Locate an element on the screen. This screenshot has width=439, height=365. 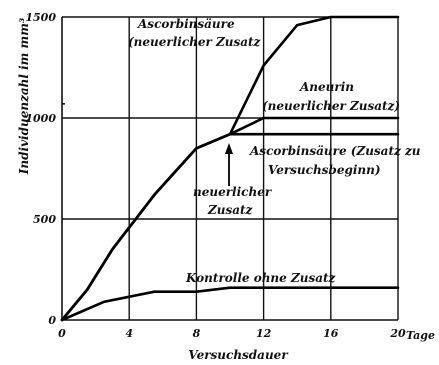
annotation-ascorbin-neu-line2: (neuerlicher Zusatz is located at coordinates (195, 42).